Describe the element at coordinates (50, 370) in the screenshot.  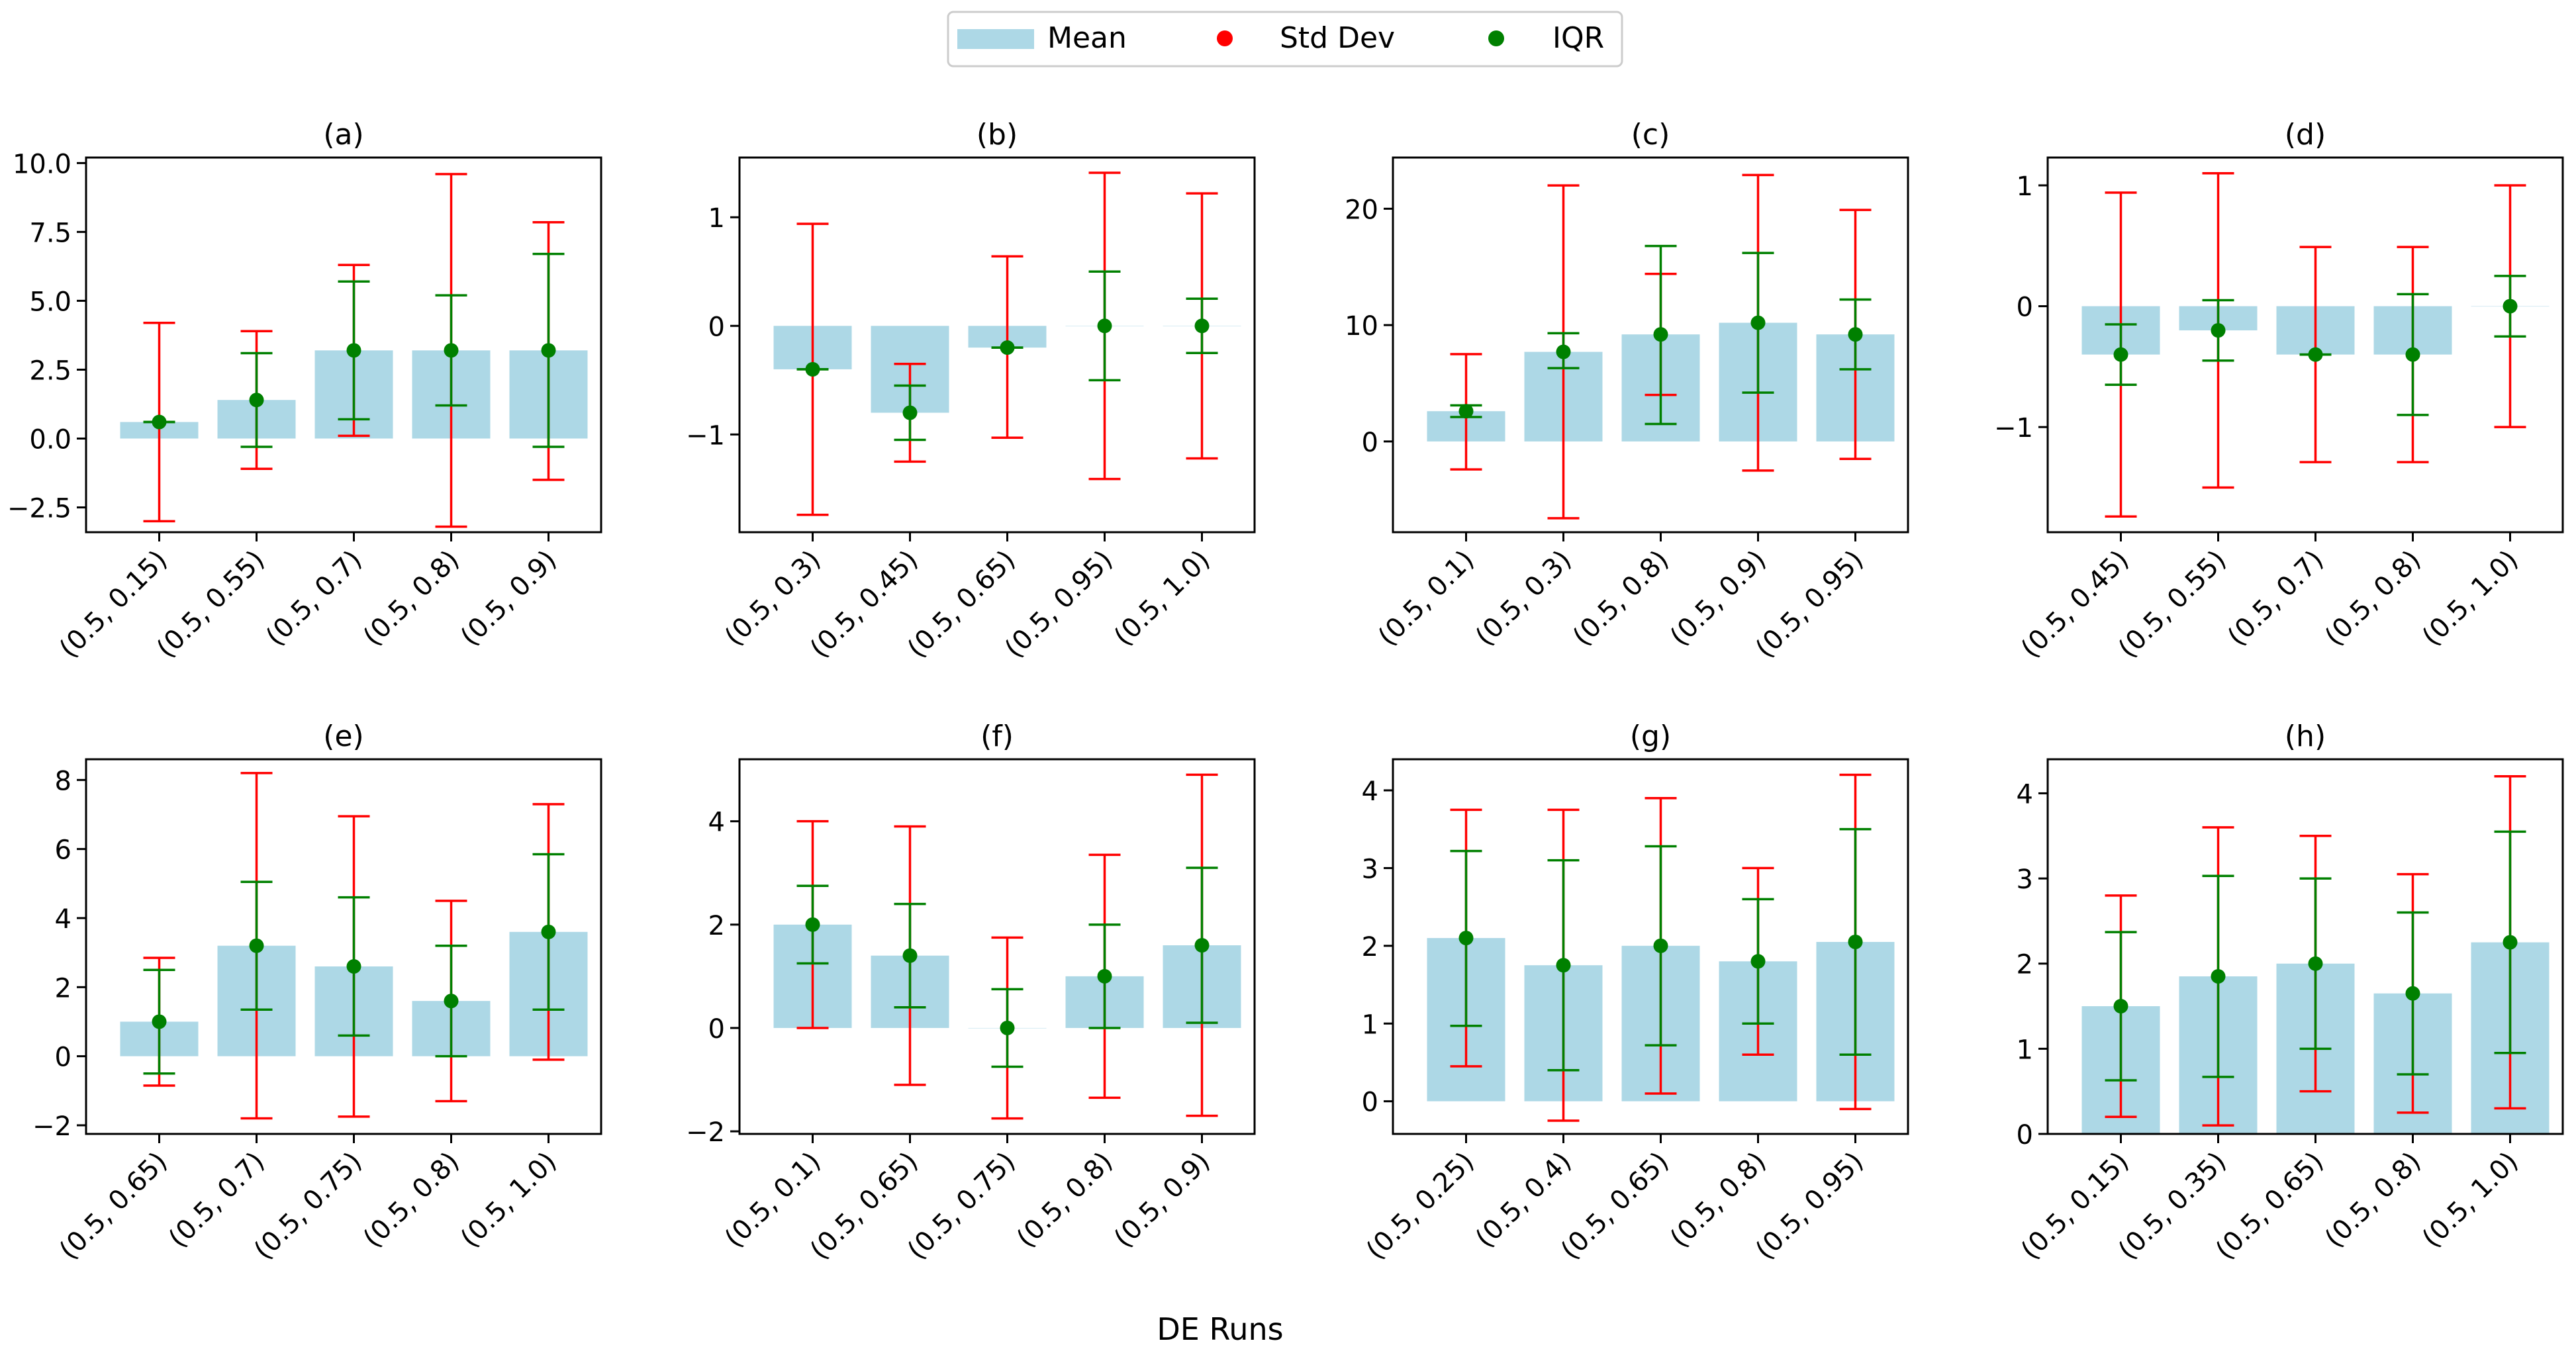
I see `y-tick-label: 2.5` at that location.